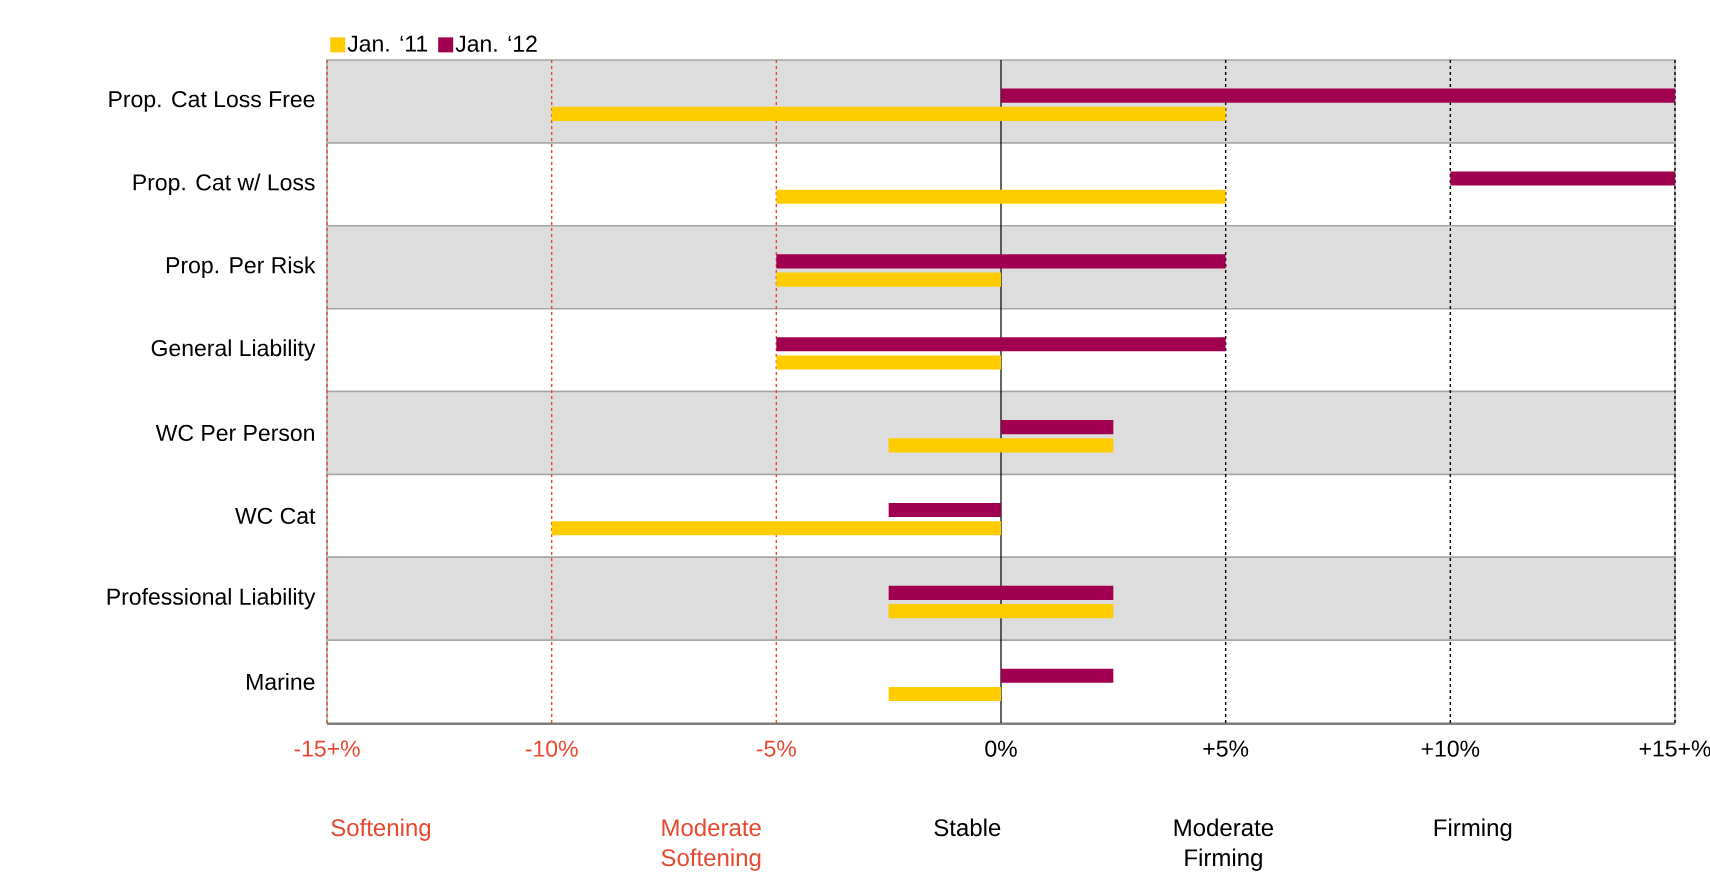  I want to click on y-tick-label: WC Per Person, so click(234, 433).